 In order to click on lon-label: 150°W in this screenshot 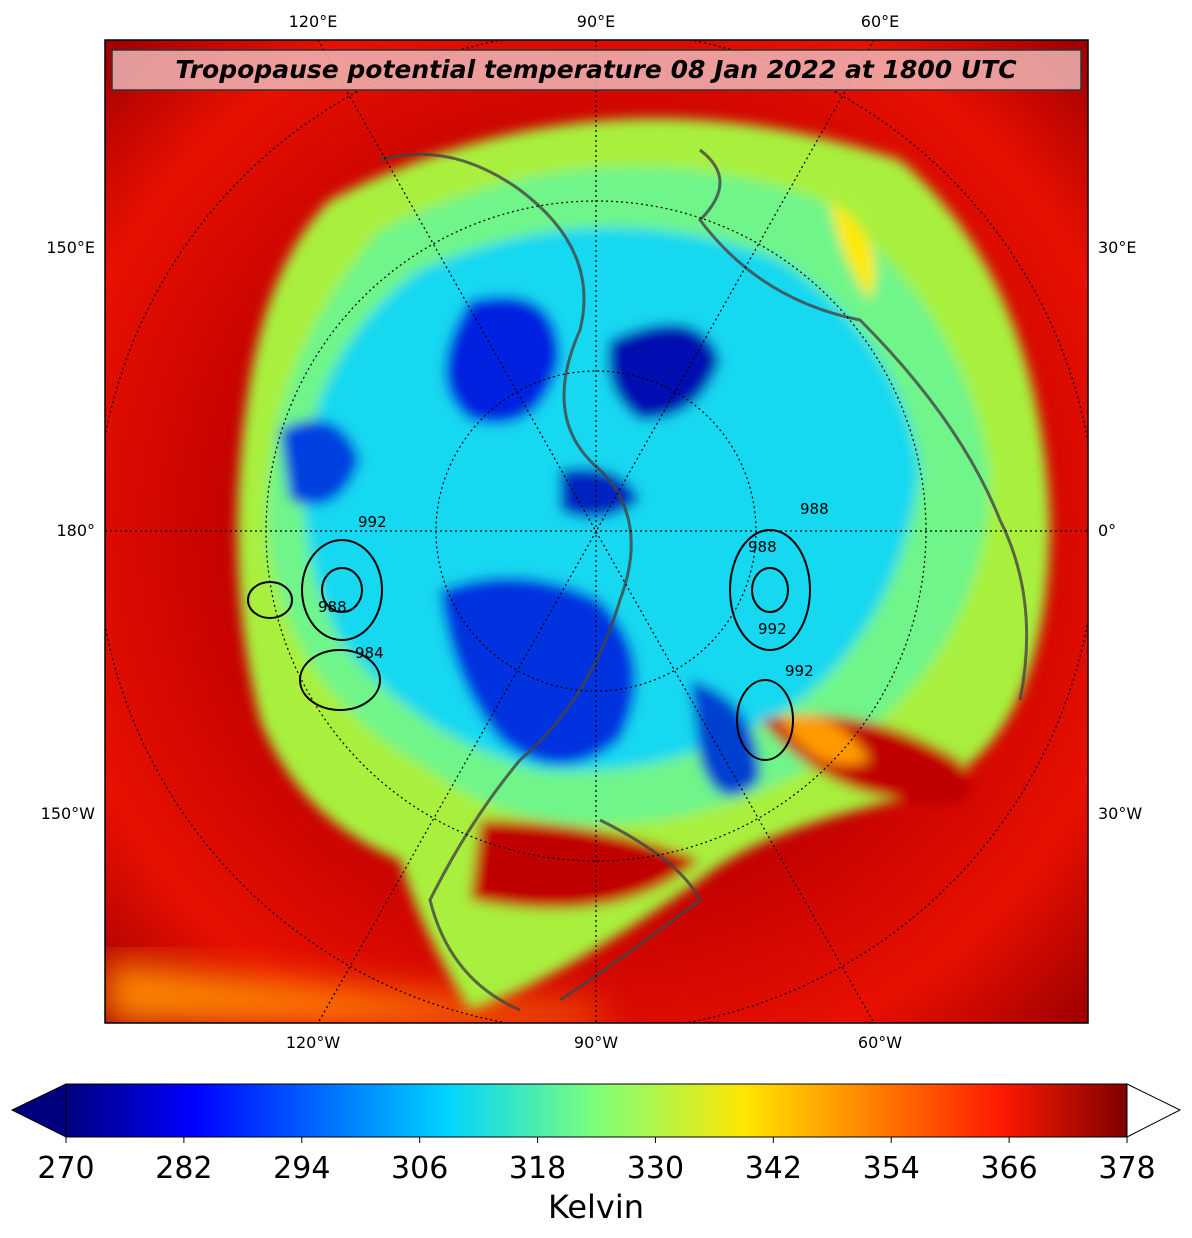, I will do `click(68, 813)`.